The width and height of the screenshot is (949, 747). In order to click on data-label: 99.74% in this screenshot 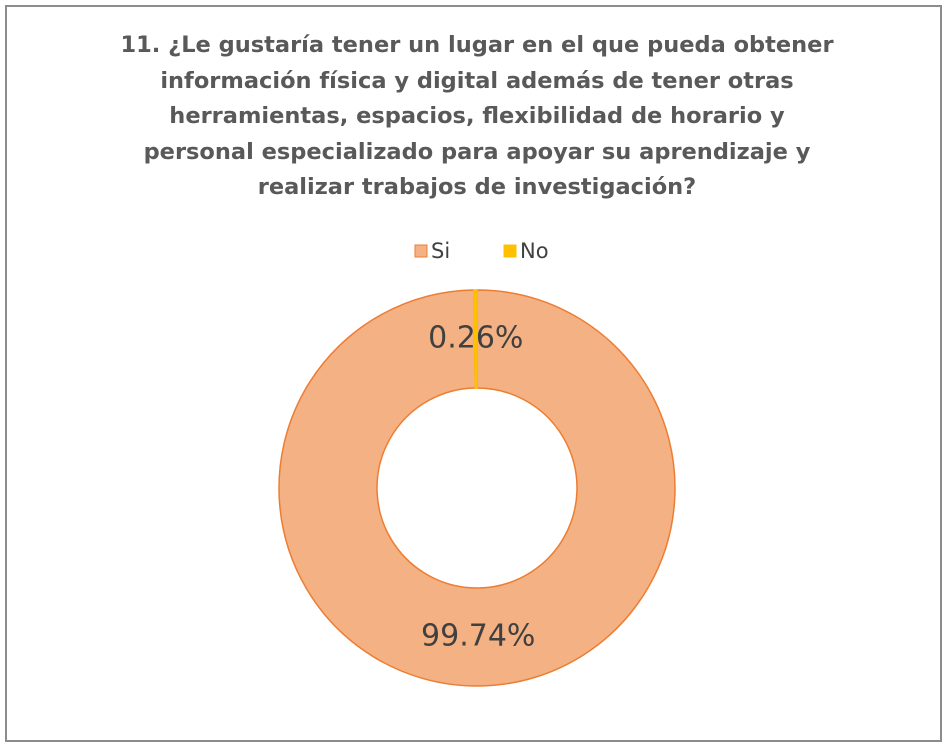, I will do `click(478, 635)`.